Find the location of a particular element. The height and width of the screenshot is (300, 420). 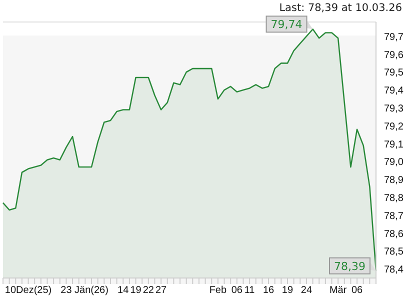

y-tick-label: 79,1 is located at coordinates (394, 144).